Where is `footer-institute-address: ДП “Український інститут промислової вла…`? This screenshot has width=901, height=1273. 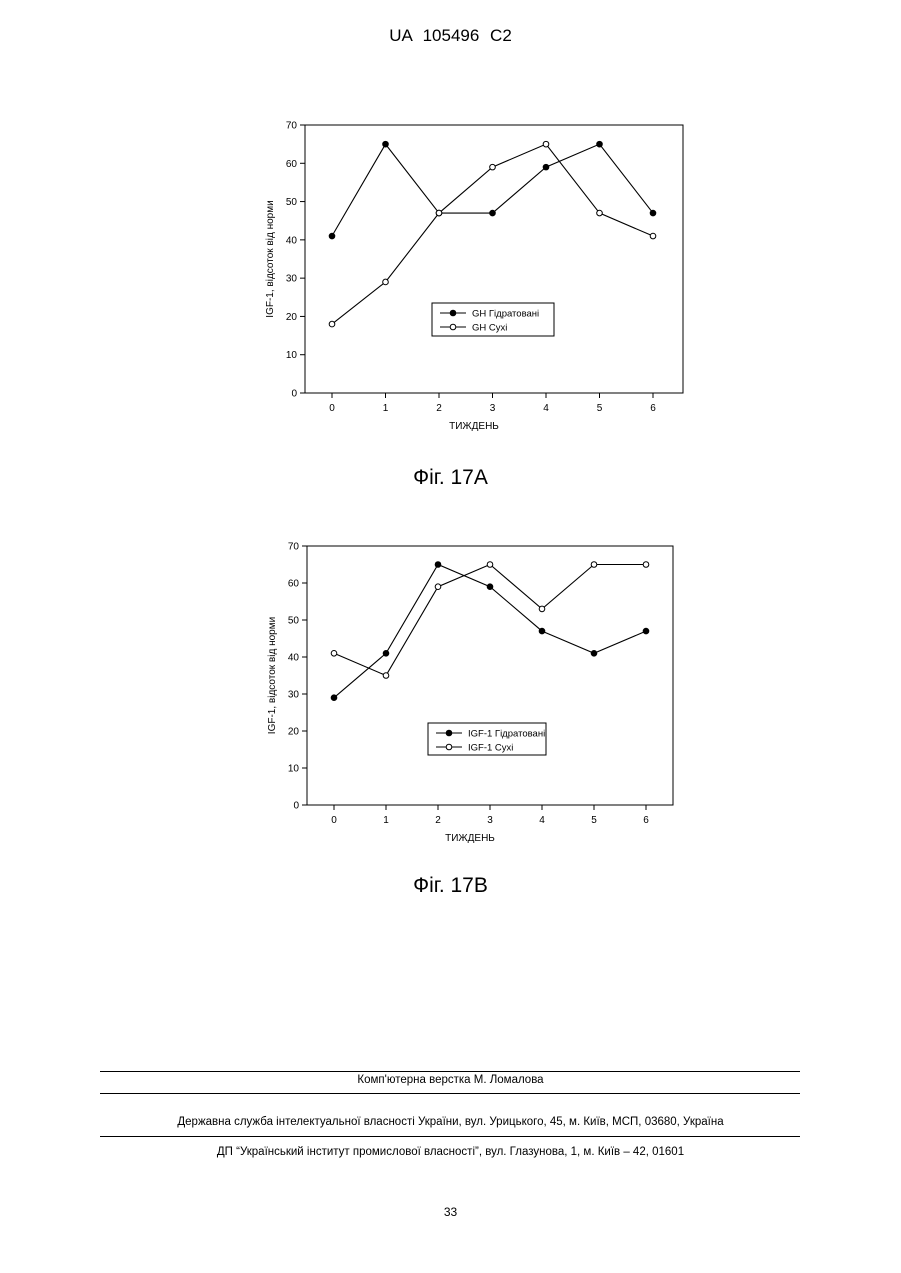 footer-institute-address: ДП “Український інститут промислової вла… is located at coordinates (450, 1152).